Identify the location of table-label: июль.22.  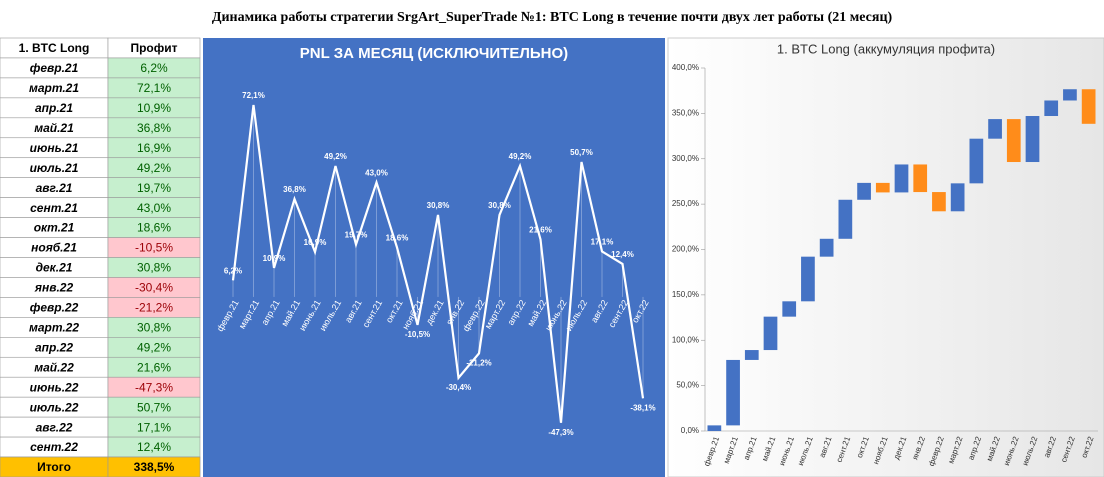
(54, 407).